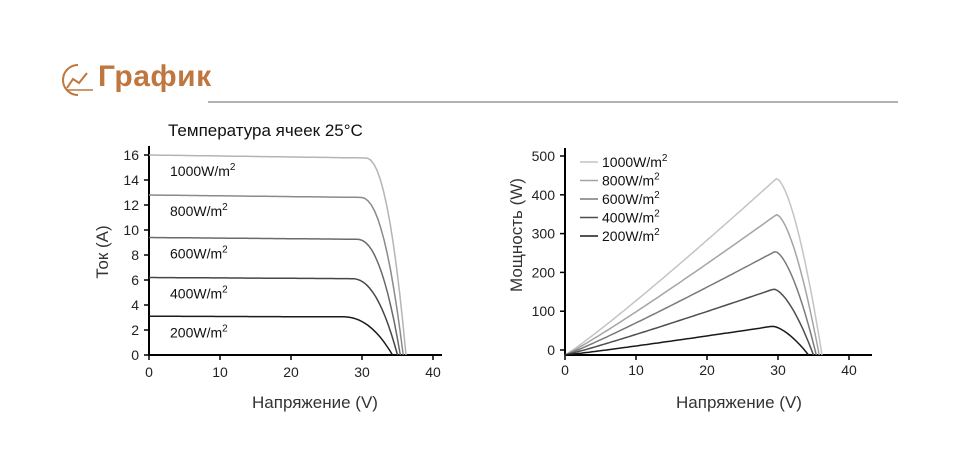 This screenshot has width=970, height=463. What do you see at coordinates (135, 305) in the screenshot?
I see `iv-y-tick-label: 4` at bounding box center [135, 305].